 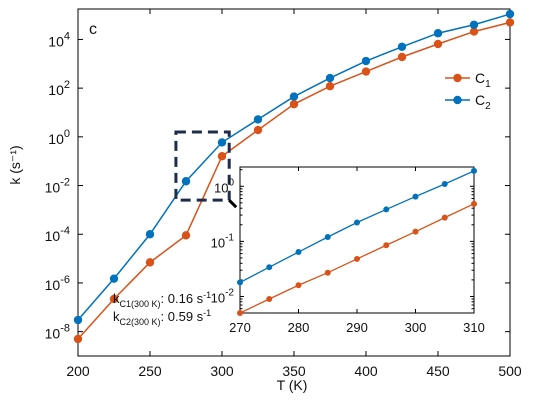 What do you see at coordinates (474, 327) in the screenshot?
I see `inset-x-tick-label: 310` at bounding box center [474, 327].